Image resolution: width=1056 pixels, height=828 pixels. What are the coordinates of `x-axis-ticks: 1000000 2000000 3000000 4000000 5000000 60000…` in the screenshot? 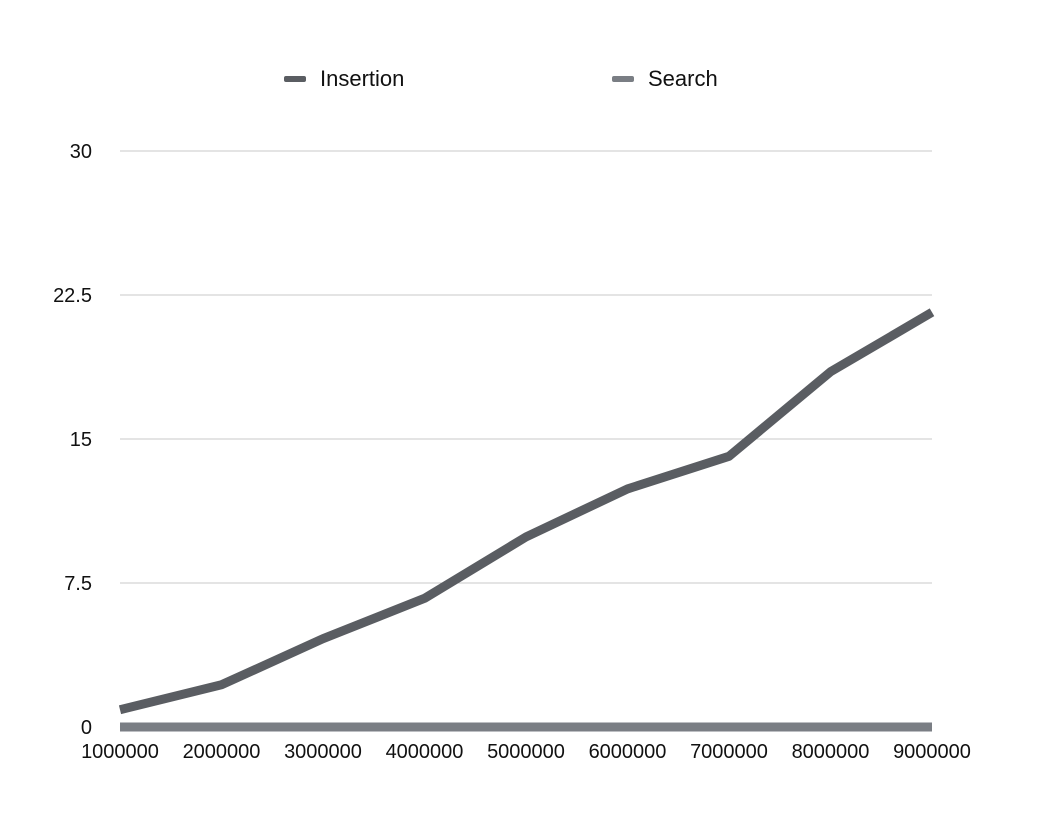 It's located at (526, 752).